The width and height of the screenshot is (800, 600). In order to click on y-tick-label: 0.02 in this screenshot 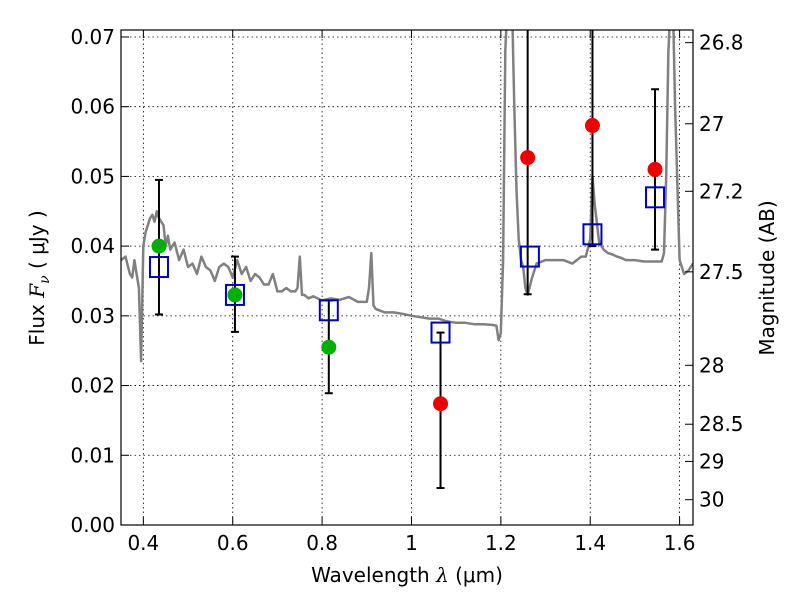, I will do `click(92, 386)`.